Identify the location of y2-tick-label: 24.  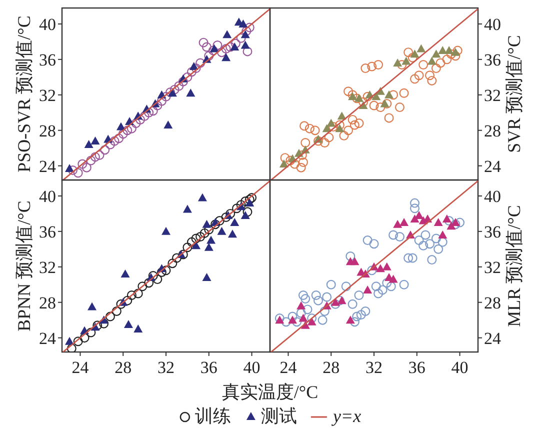
(493, 338).